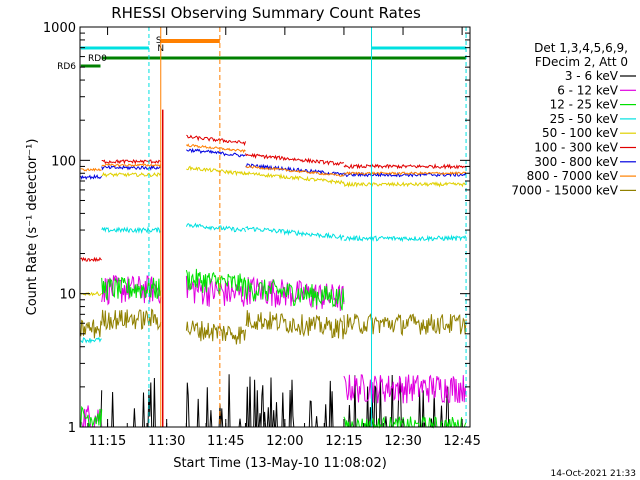 This screenshot has width=640, height=480. I want to click on legend-entry-label: 6 - 12 keV, so click(588, 90).